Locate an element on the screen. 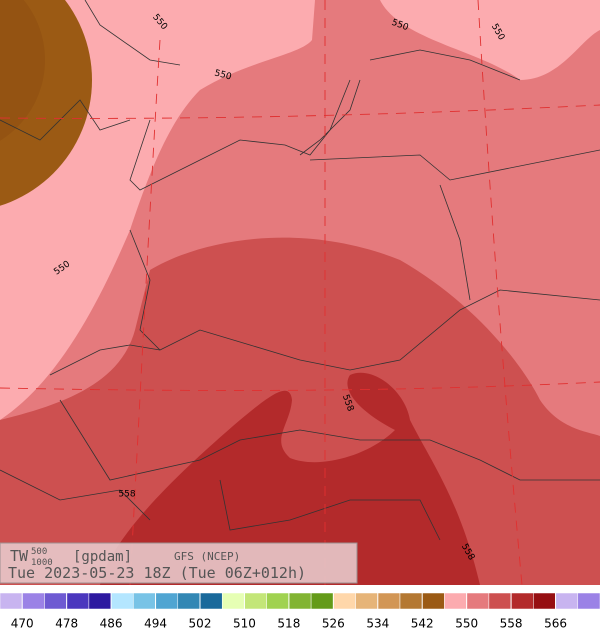 This screenshot has width=600, height=640. colorbar-label: 518 is located at coordinates (288, 624).